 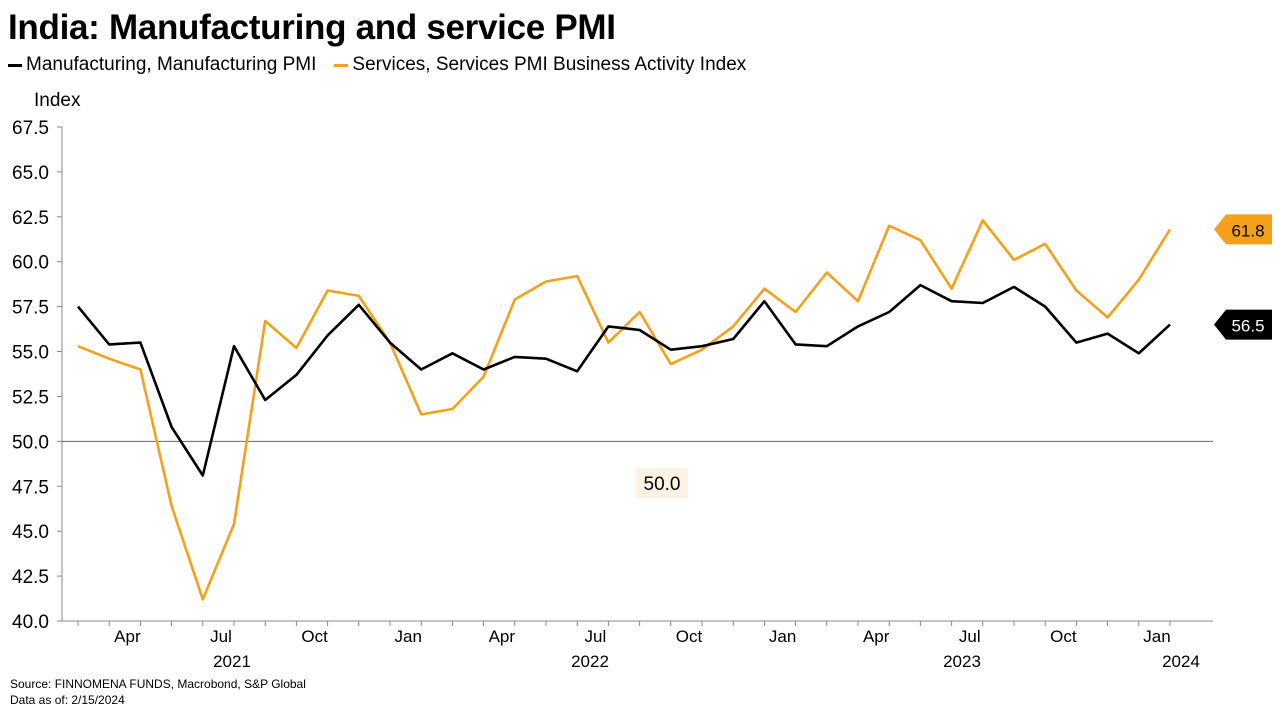 I want to click on legend-swatch-manufacturing, so click(x=15, y=65).